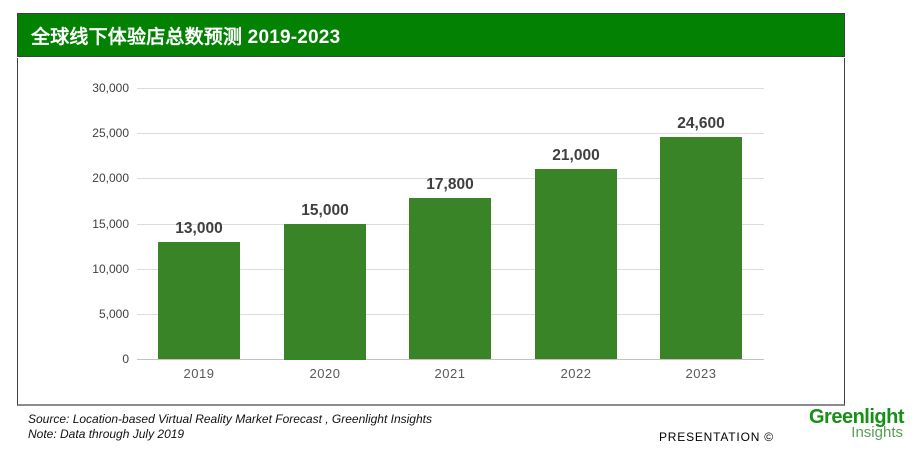  I want to click on y-tick-label: 10,000, so click(110, 269).